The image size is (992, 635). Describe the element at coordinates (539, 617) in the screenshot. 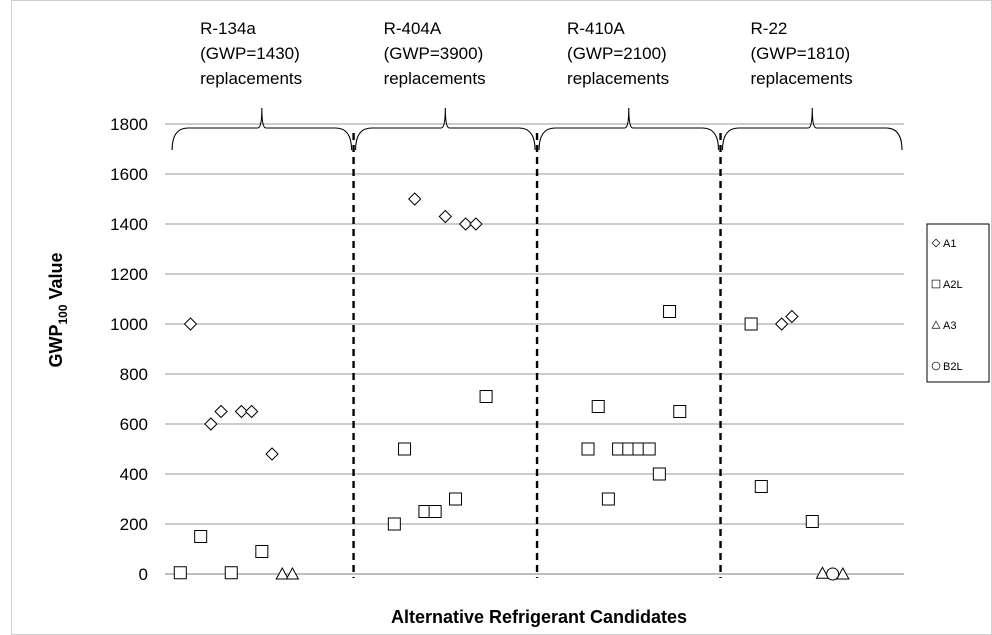

I see `x-axis-title: Alternative Refrigerant Candidates` at that location.